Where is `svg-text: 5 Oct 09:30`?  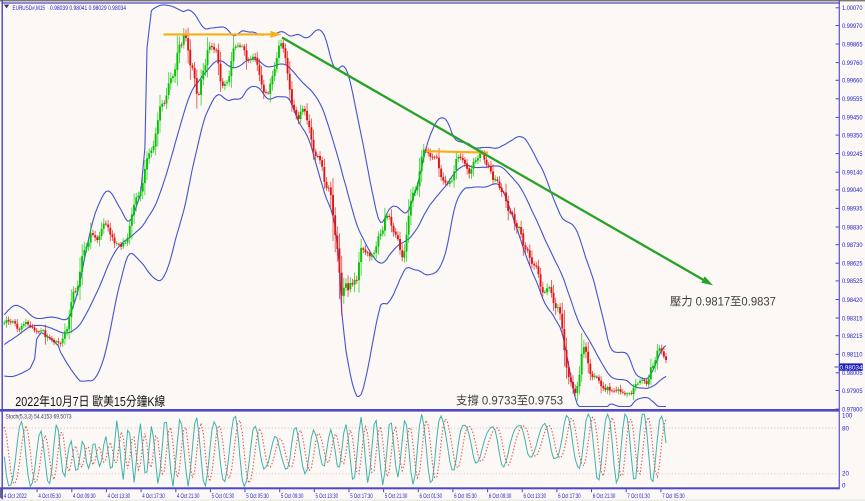 svg-text: 5 Oct 09:30 is located at coordinates (292, 496).